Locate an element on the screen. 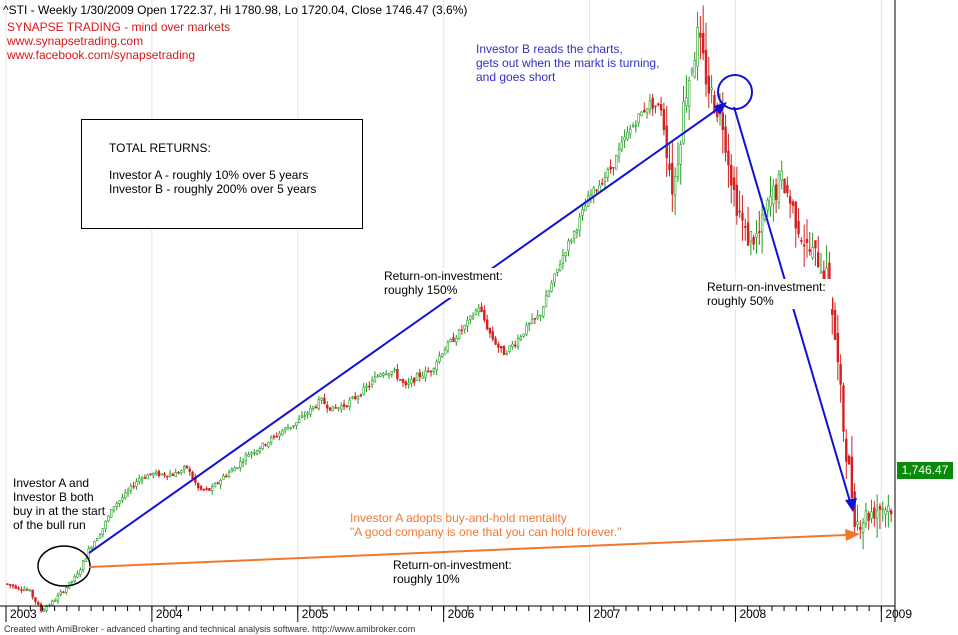 This screenshot has height=635, width=958. x-tick-label: 2004 is located at coordinates (169, 614).